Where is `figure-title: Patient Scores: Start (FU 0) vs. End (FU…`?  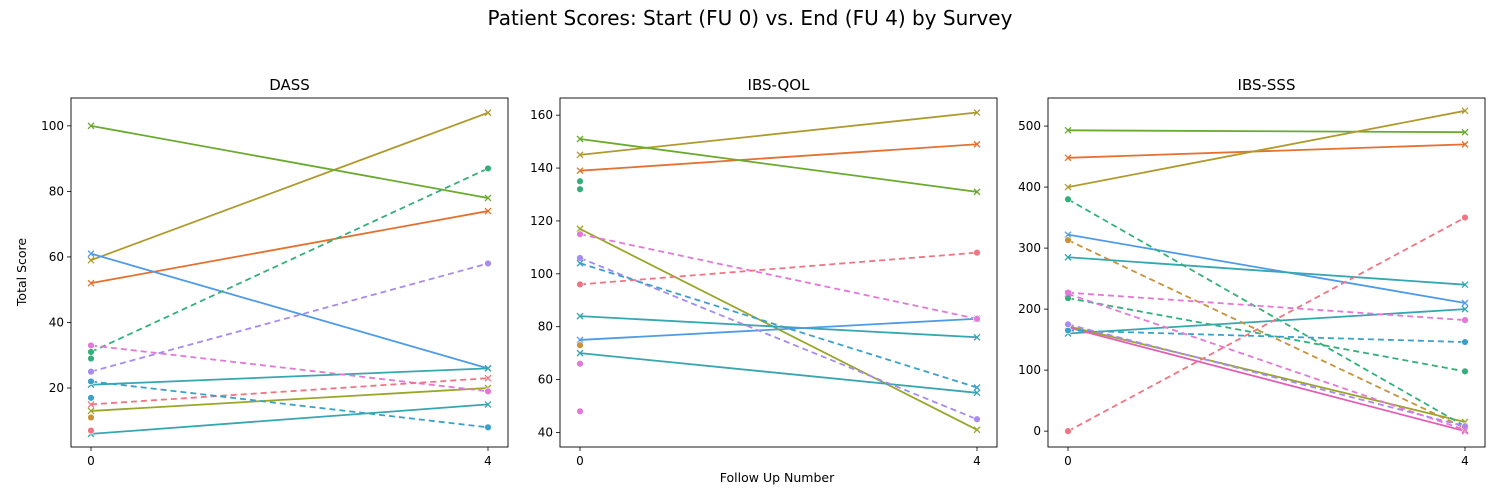
figure-title: Patient Scores: Start (FU 0) vs. End (FU… is located at coordinates (750, 18).